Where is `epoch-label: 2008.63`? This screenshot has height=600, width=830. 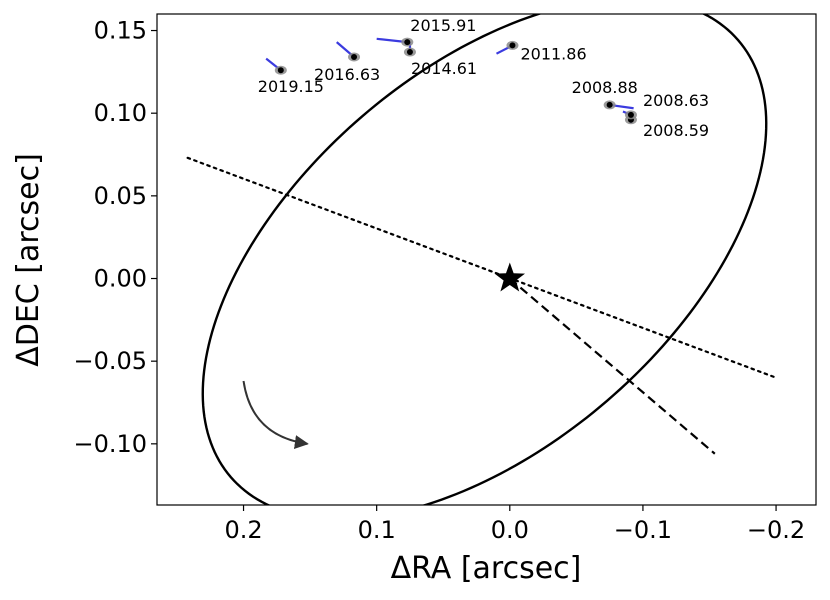
epoch-label: 2008.63 is located at coordinates (676, 100).